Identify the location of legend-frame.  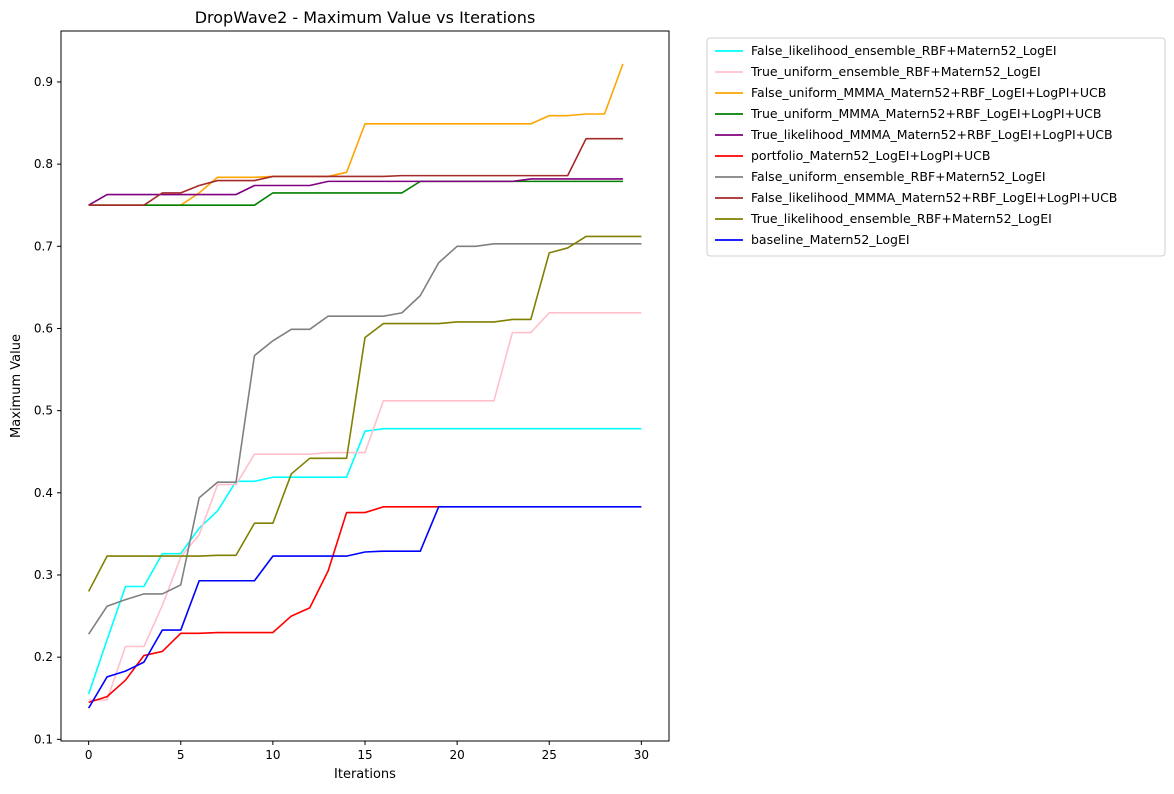
(936, 147).